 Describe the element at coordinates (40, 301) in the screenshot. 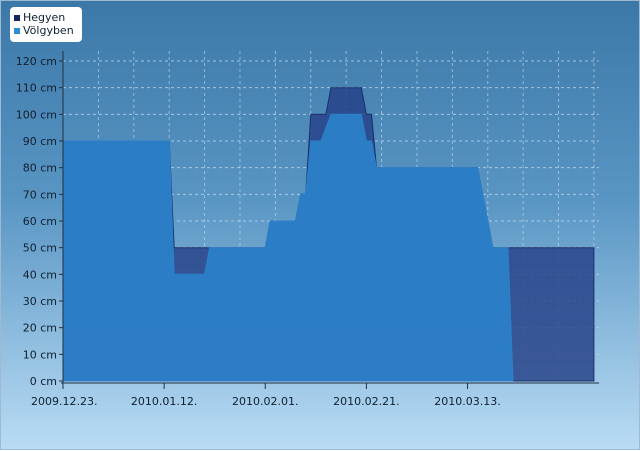

I see `y-tick-label: 30 cm` at that location.